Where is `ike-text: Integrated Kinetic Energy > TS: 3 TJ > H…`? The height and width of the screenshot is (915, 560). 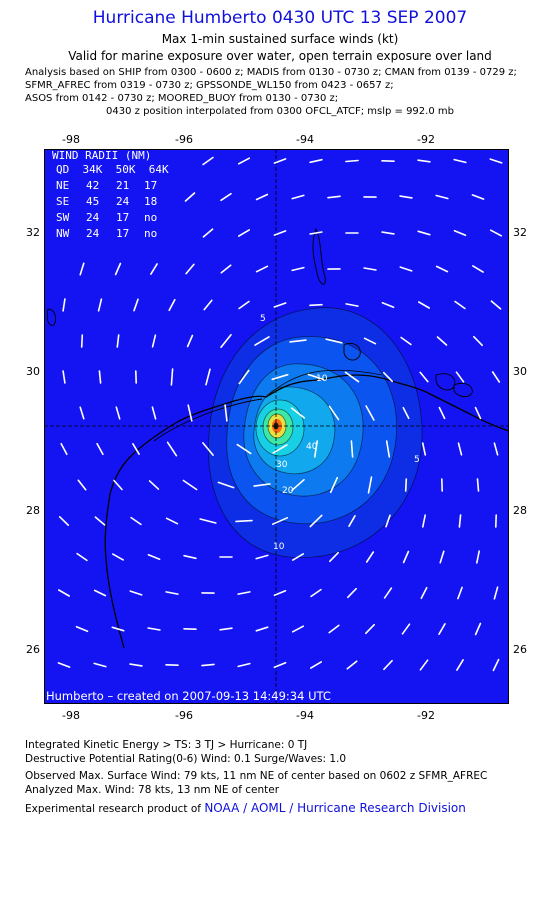 ike-text: Integrated Kinetic Energy > TS: 3 TJ > H… is located at coordinates (166, 745).